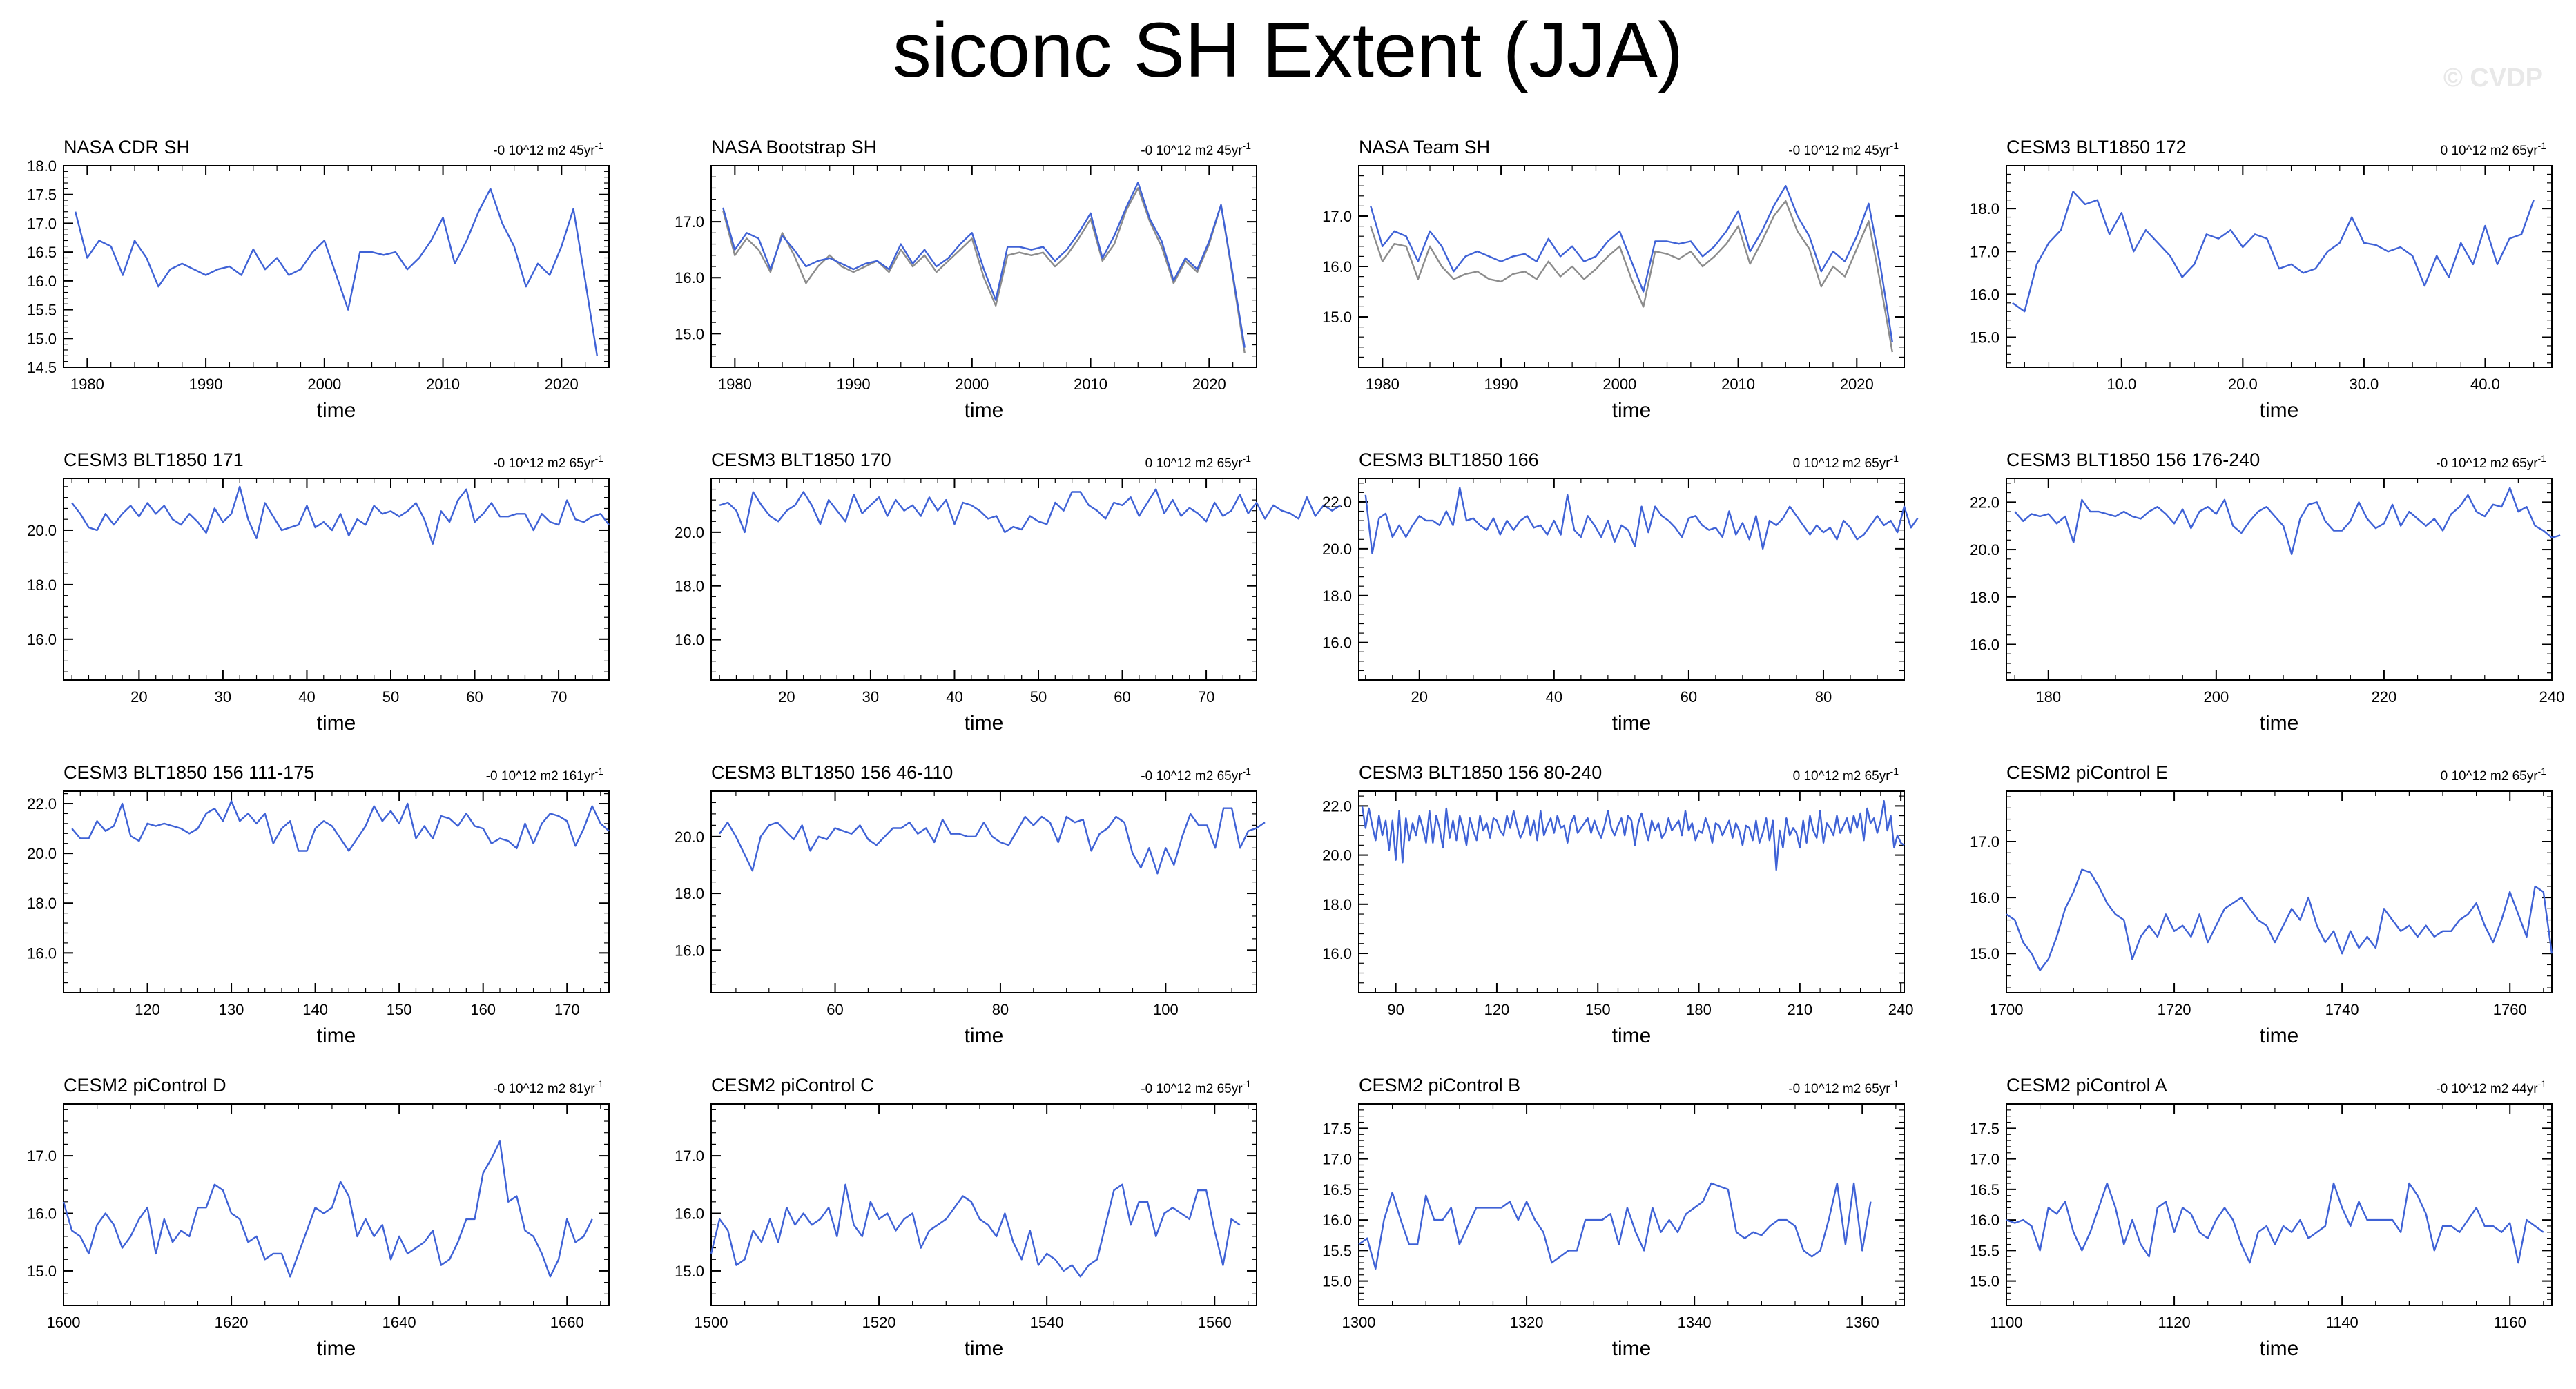 This screenshot has height=1389, width=2576. Describe the element at coordinates (1844, 149) in the screenshot. I see `trend-label: -0 10^12 m2 45yr-1` at that location.